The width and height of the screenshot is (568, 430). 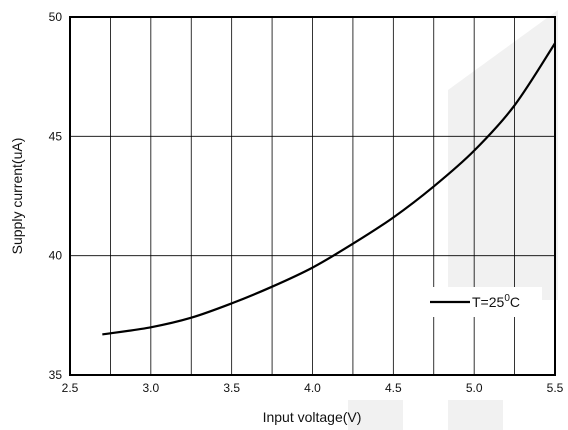 I want to click on x-tick-label: 3.5, so click(x=231, y=388).